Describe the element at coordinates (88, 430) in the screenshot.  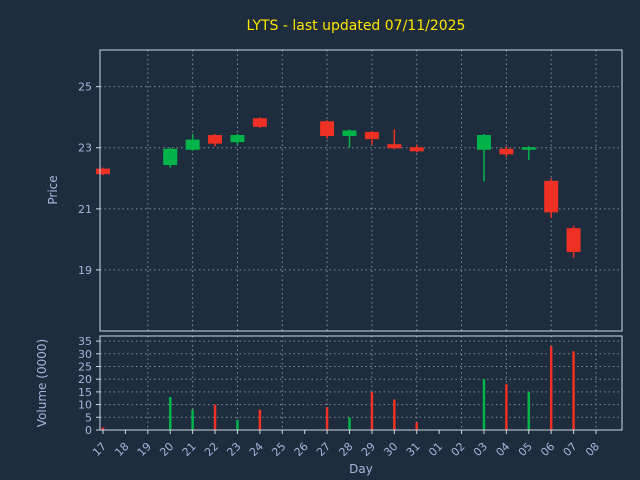
I see `volume-tick-label: 0` at that location.